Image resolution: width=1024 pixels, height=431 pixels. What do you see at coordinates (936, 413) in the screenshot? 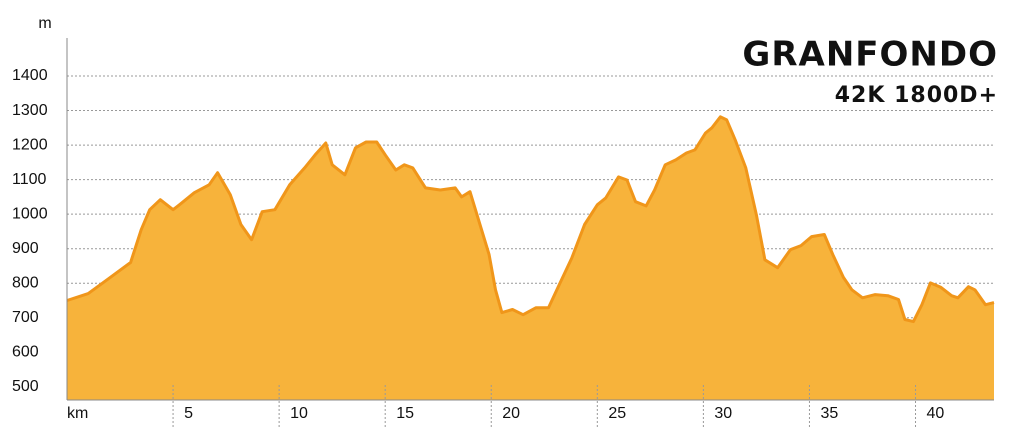
I see `x-tick-label: 40` at bounding box center [936, 413].